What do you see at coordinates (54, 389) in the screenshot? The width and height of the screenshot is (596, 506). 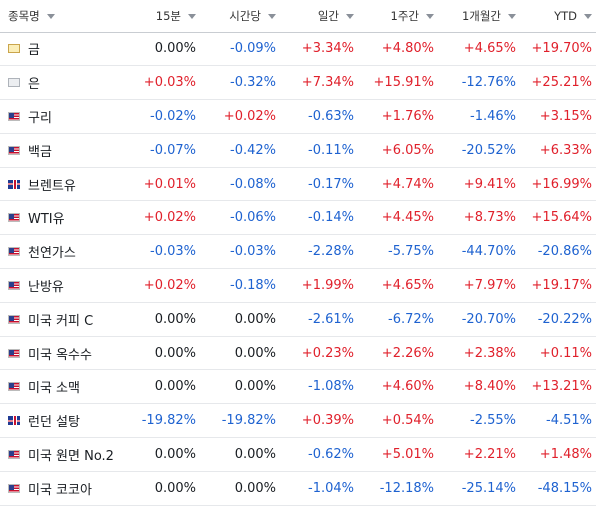 I see `commodity-link: 미국 소맥` at bounding box center [54, 389].